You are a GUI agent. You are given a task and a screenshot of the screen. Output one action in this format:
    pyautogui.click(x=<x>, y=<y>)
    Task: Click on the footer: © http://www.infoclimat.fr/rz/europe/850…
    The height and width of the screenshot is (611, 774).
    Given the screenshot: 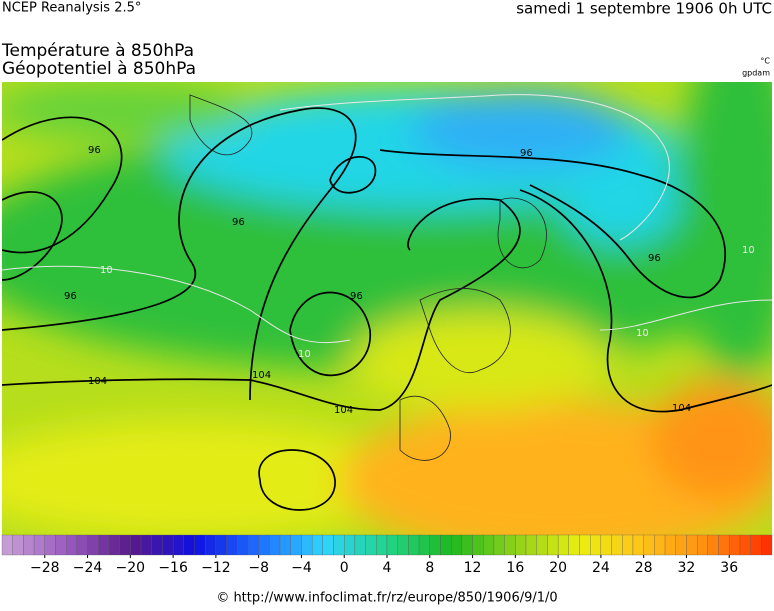 What is the action you would take?
    pyautogui.click(x=386, y=598)
    